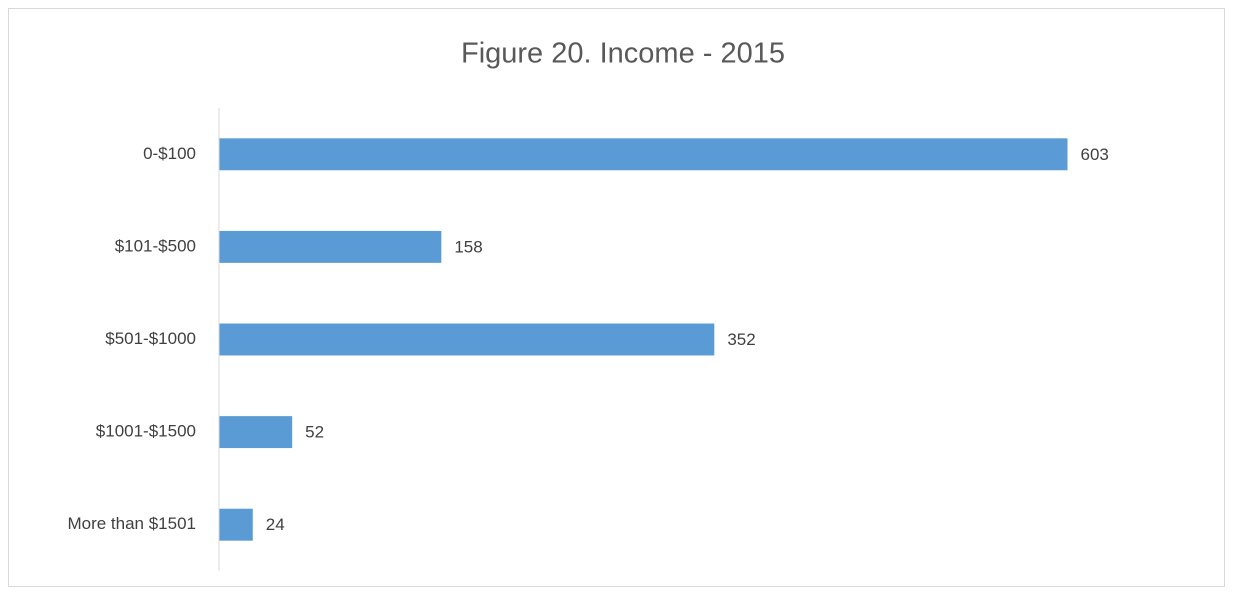 The height and width of the screenshot is (595, 1233). I want to click on y-tick-label: $501-$1000, so click(150, 338).